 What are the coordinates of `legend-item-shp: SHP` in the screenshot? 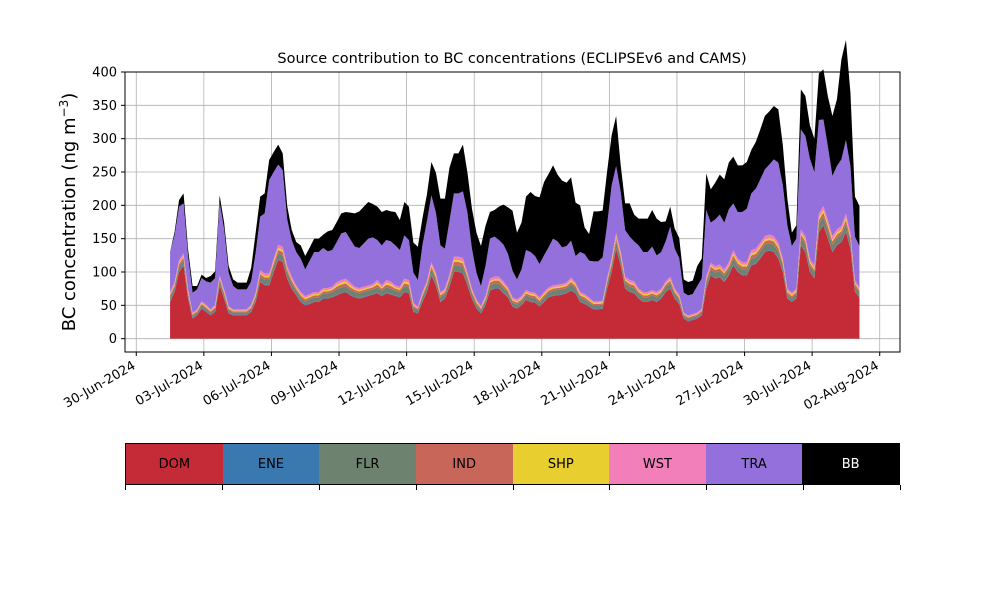 It's located at (561, 464).